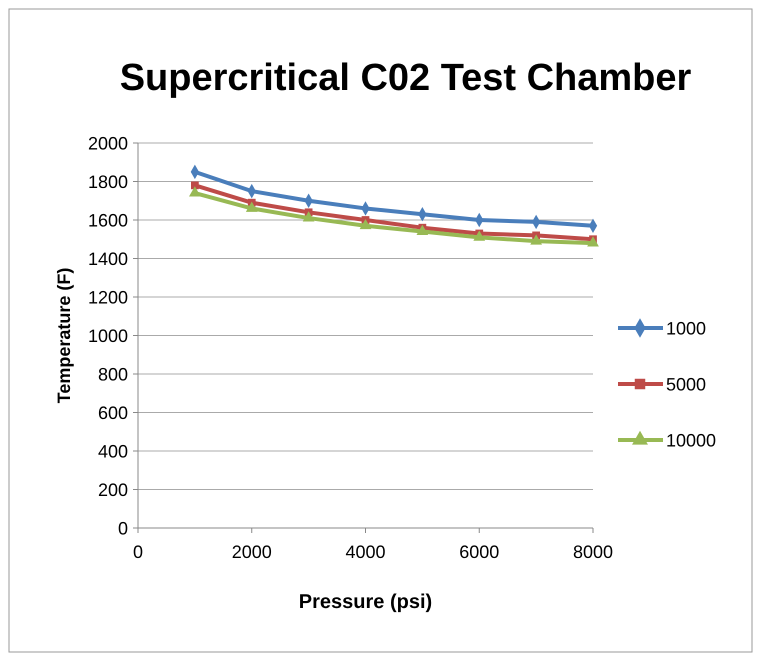 The image size is (761, 661). What do you see at coordinates (108, 297) in the screenshot?
I see `y-tick-label: 1200` at bounding box center [108, 297].